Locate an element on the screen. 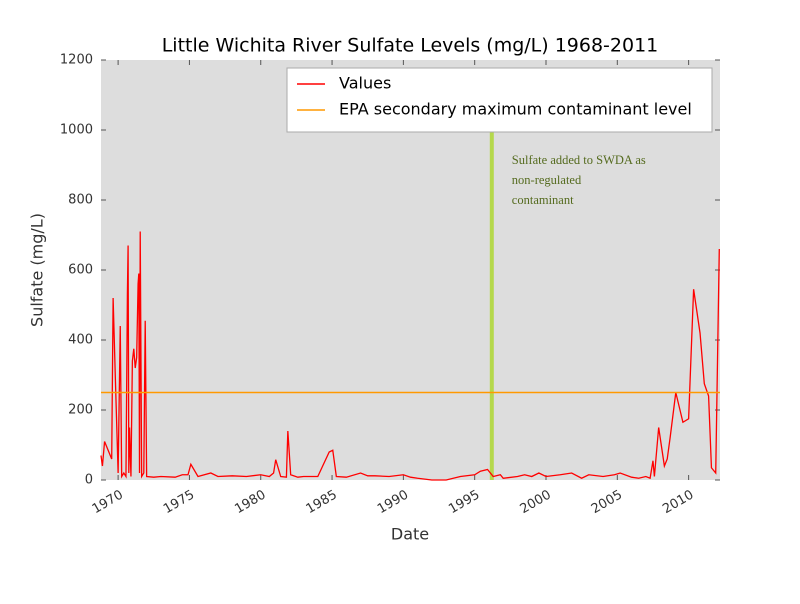 This screenshot has height=604, width=800. x-tick-label: 1975 is located at coordinates (179, 503).